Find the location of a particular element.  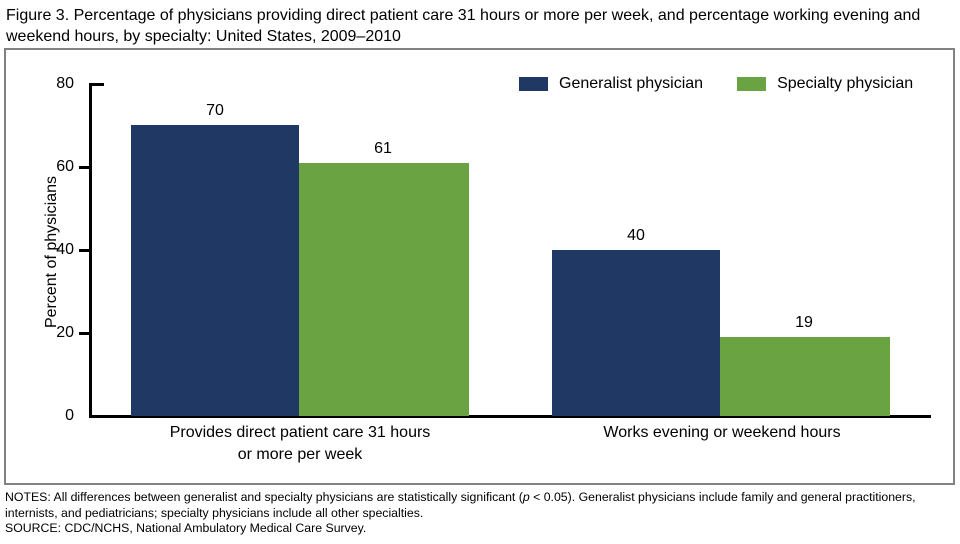

y-axis-top-cap is located at coordinates (96, 84).